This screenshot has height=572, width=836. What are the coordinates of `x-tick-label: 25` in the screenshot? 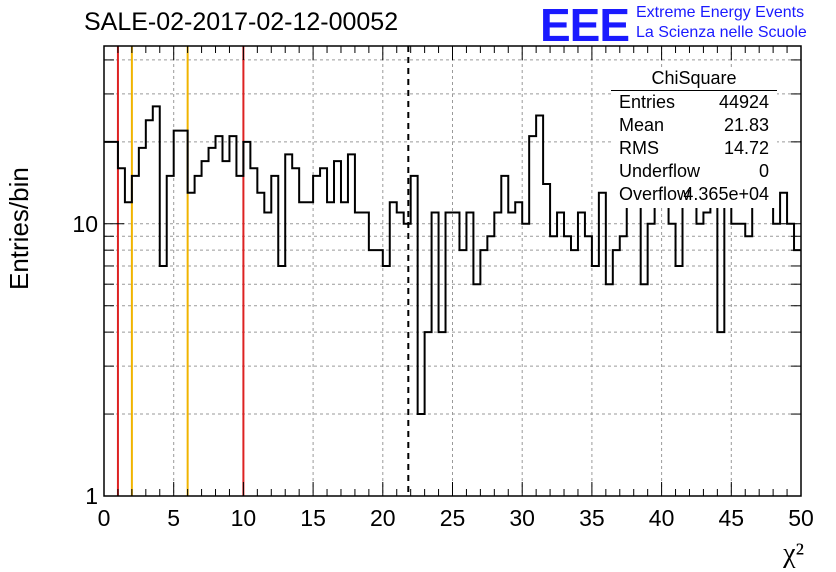 It's located at (453, 518).